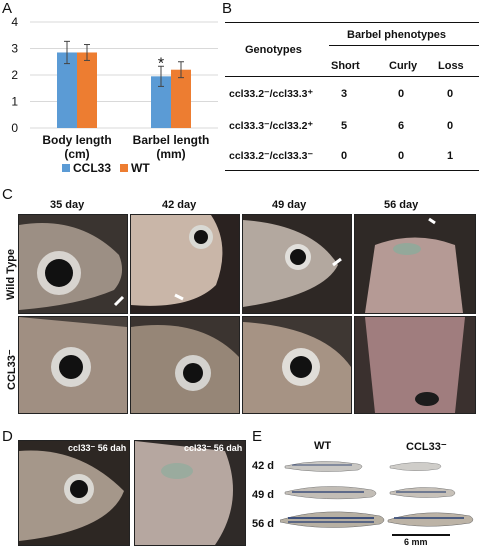 Image resolution: width=483 pixels, height=550 pixels. Describe the element at coordinates (403, 66) in the screenshot. I see `col-header-curly: Curly` at that location.